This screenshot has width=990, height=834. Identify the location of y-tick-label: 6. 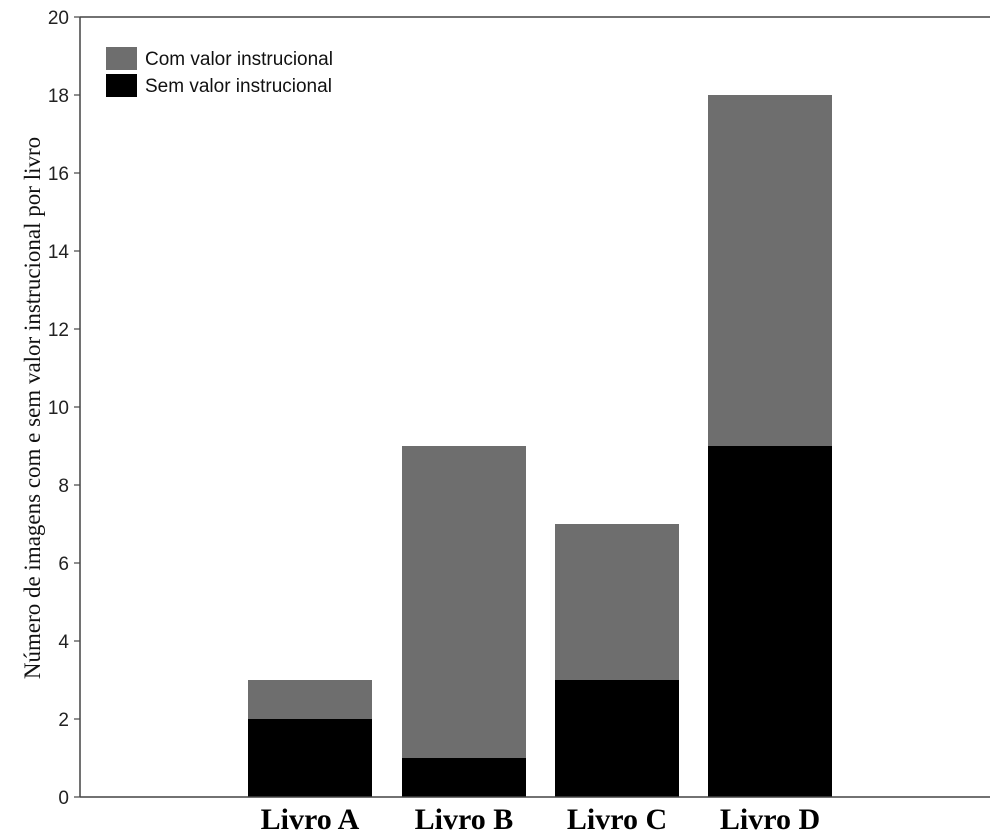
(63, 564).